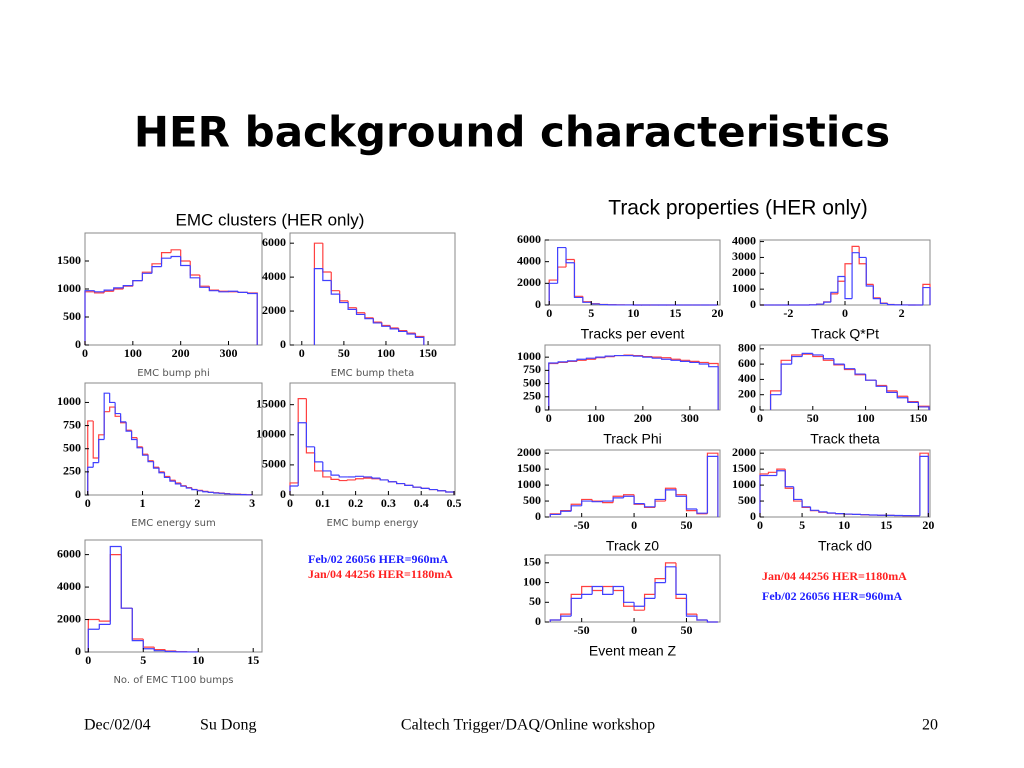 The width and height of the screenshot is (1024, 768). I want to click on y-tick-label: 250, so click(72, 471).